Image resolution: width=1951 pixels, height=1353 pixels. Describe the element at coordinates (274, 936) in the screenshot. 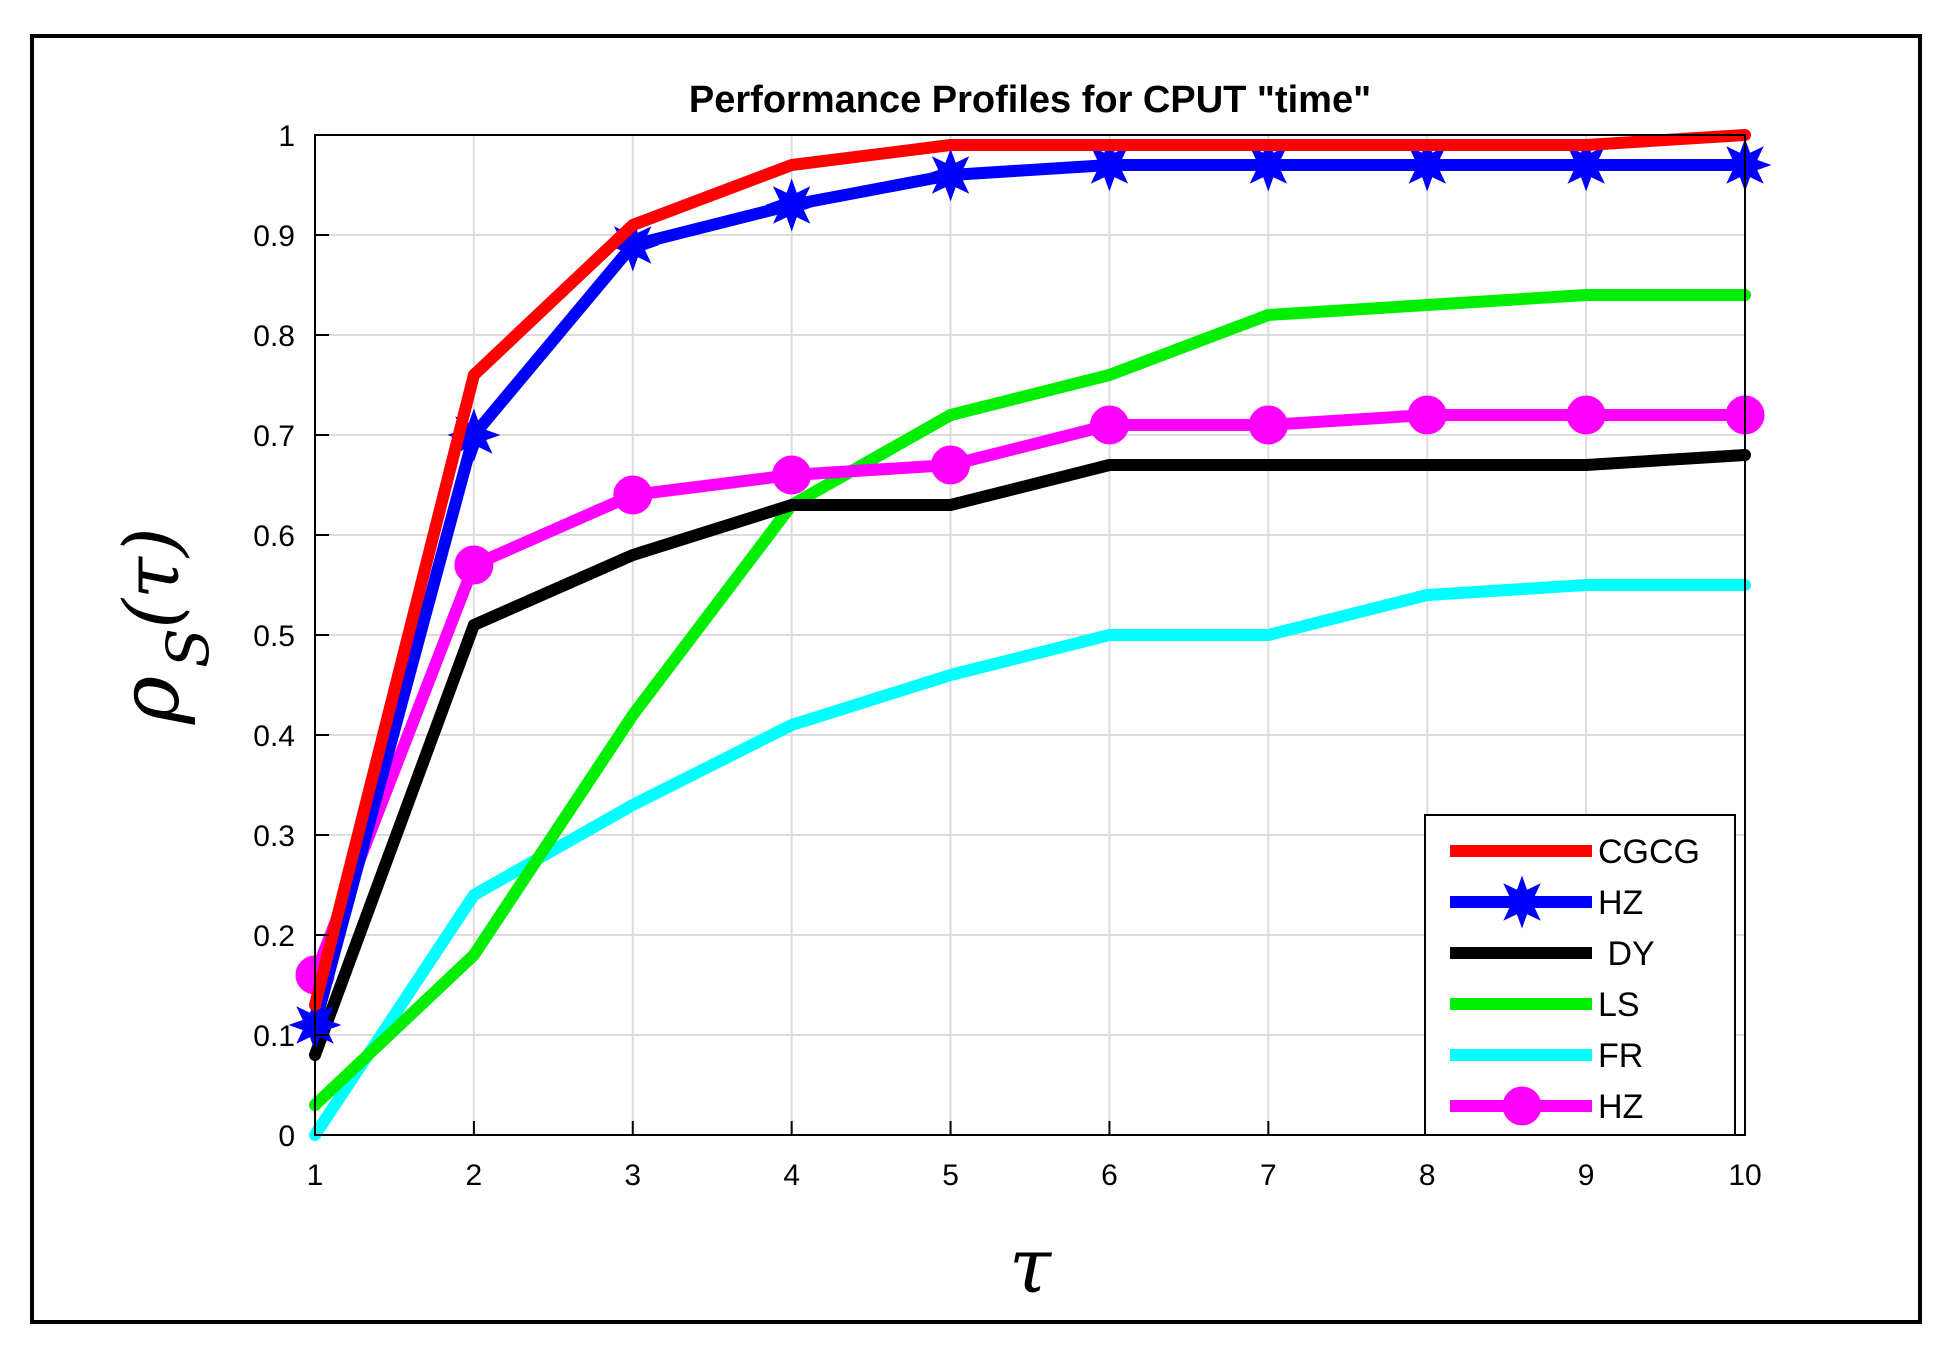

I see `y-tick-label: 0.2` at that location.